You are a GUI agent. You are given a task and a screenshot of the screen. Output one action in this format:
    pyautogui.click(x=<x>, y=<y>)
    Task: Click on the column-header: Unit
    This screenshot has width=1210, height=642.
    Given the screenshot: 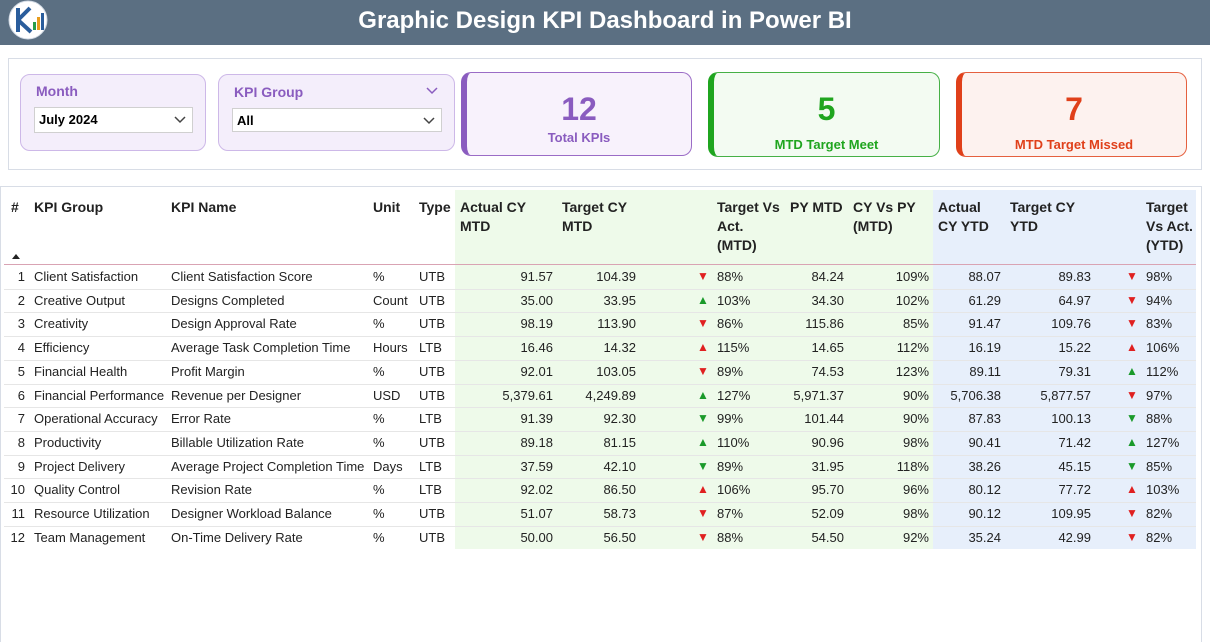 What is the action you would take?
    pyautogui.click(x=387, y=207)
    